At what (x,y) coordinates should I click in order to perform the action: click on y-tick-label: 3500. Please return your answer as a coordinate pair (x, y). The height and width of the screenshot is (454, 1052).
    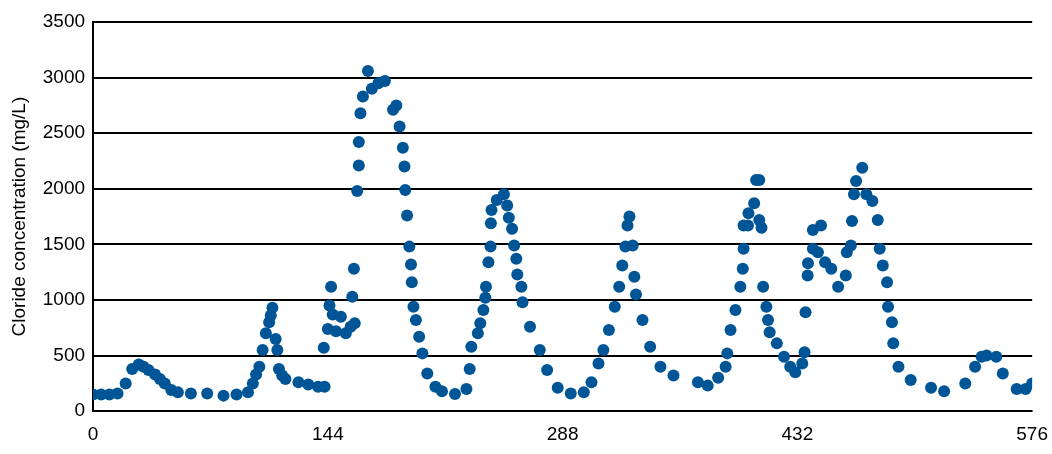
    Looking at the image, I should click on (64, 21).